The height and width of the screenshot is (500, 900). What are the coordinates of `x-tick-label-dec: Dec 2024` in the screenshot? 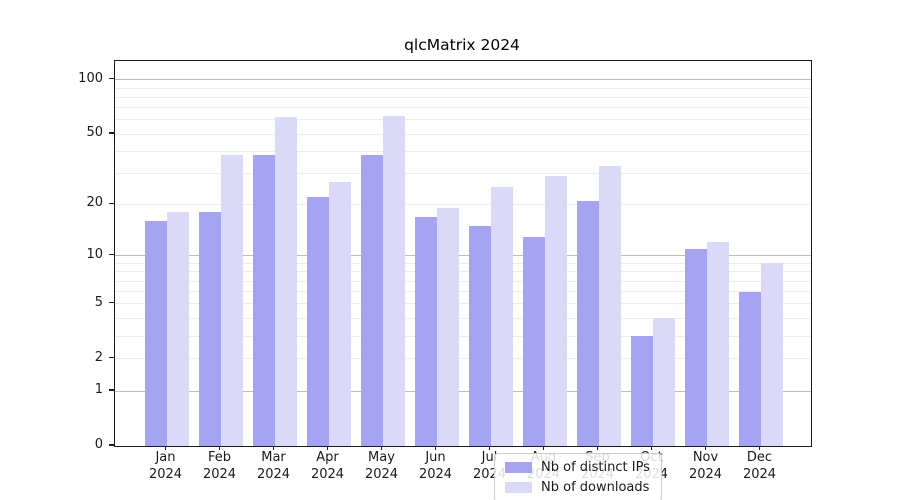 It's located at (759, 466).